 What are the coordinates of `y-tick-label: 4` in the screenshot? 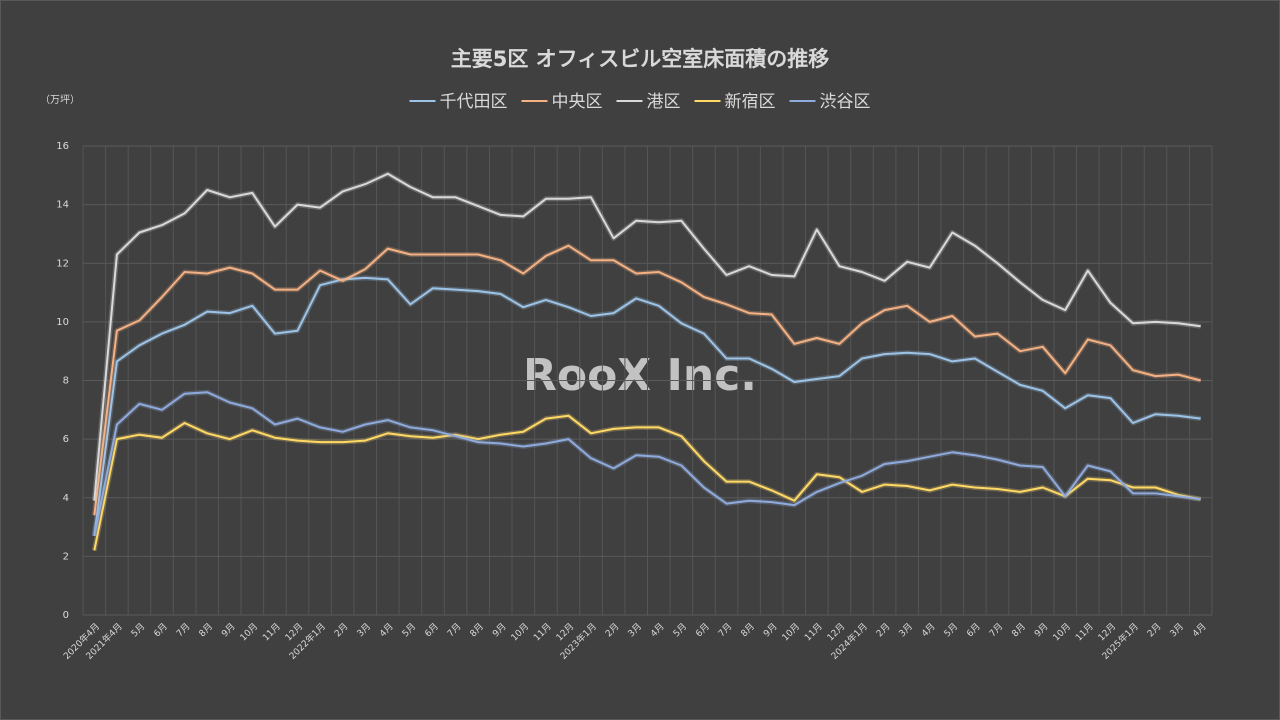 It's located at (66, 498).